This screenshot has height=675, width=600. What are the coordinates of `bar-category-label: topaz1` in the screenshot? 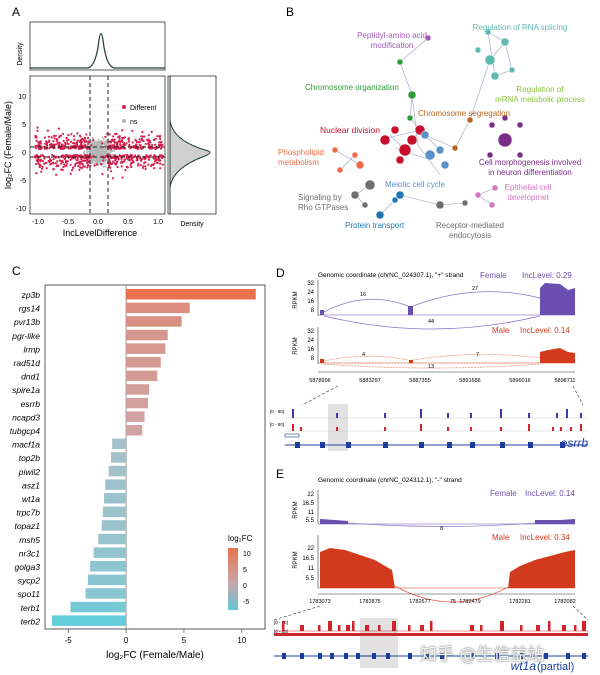 It's located at (27, 526).